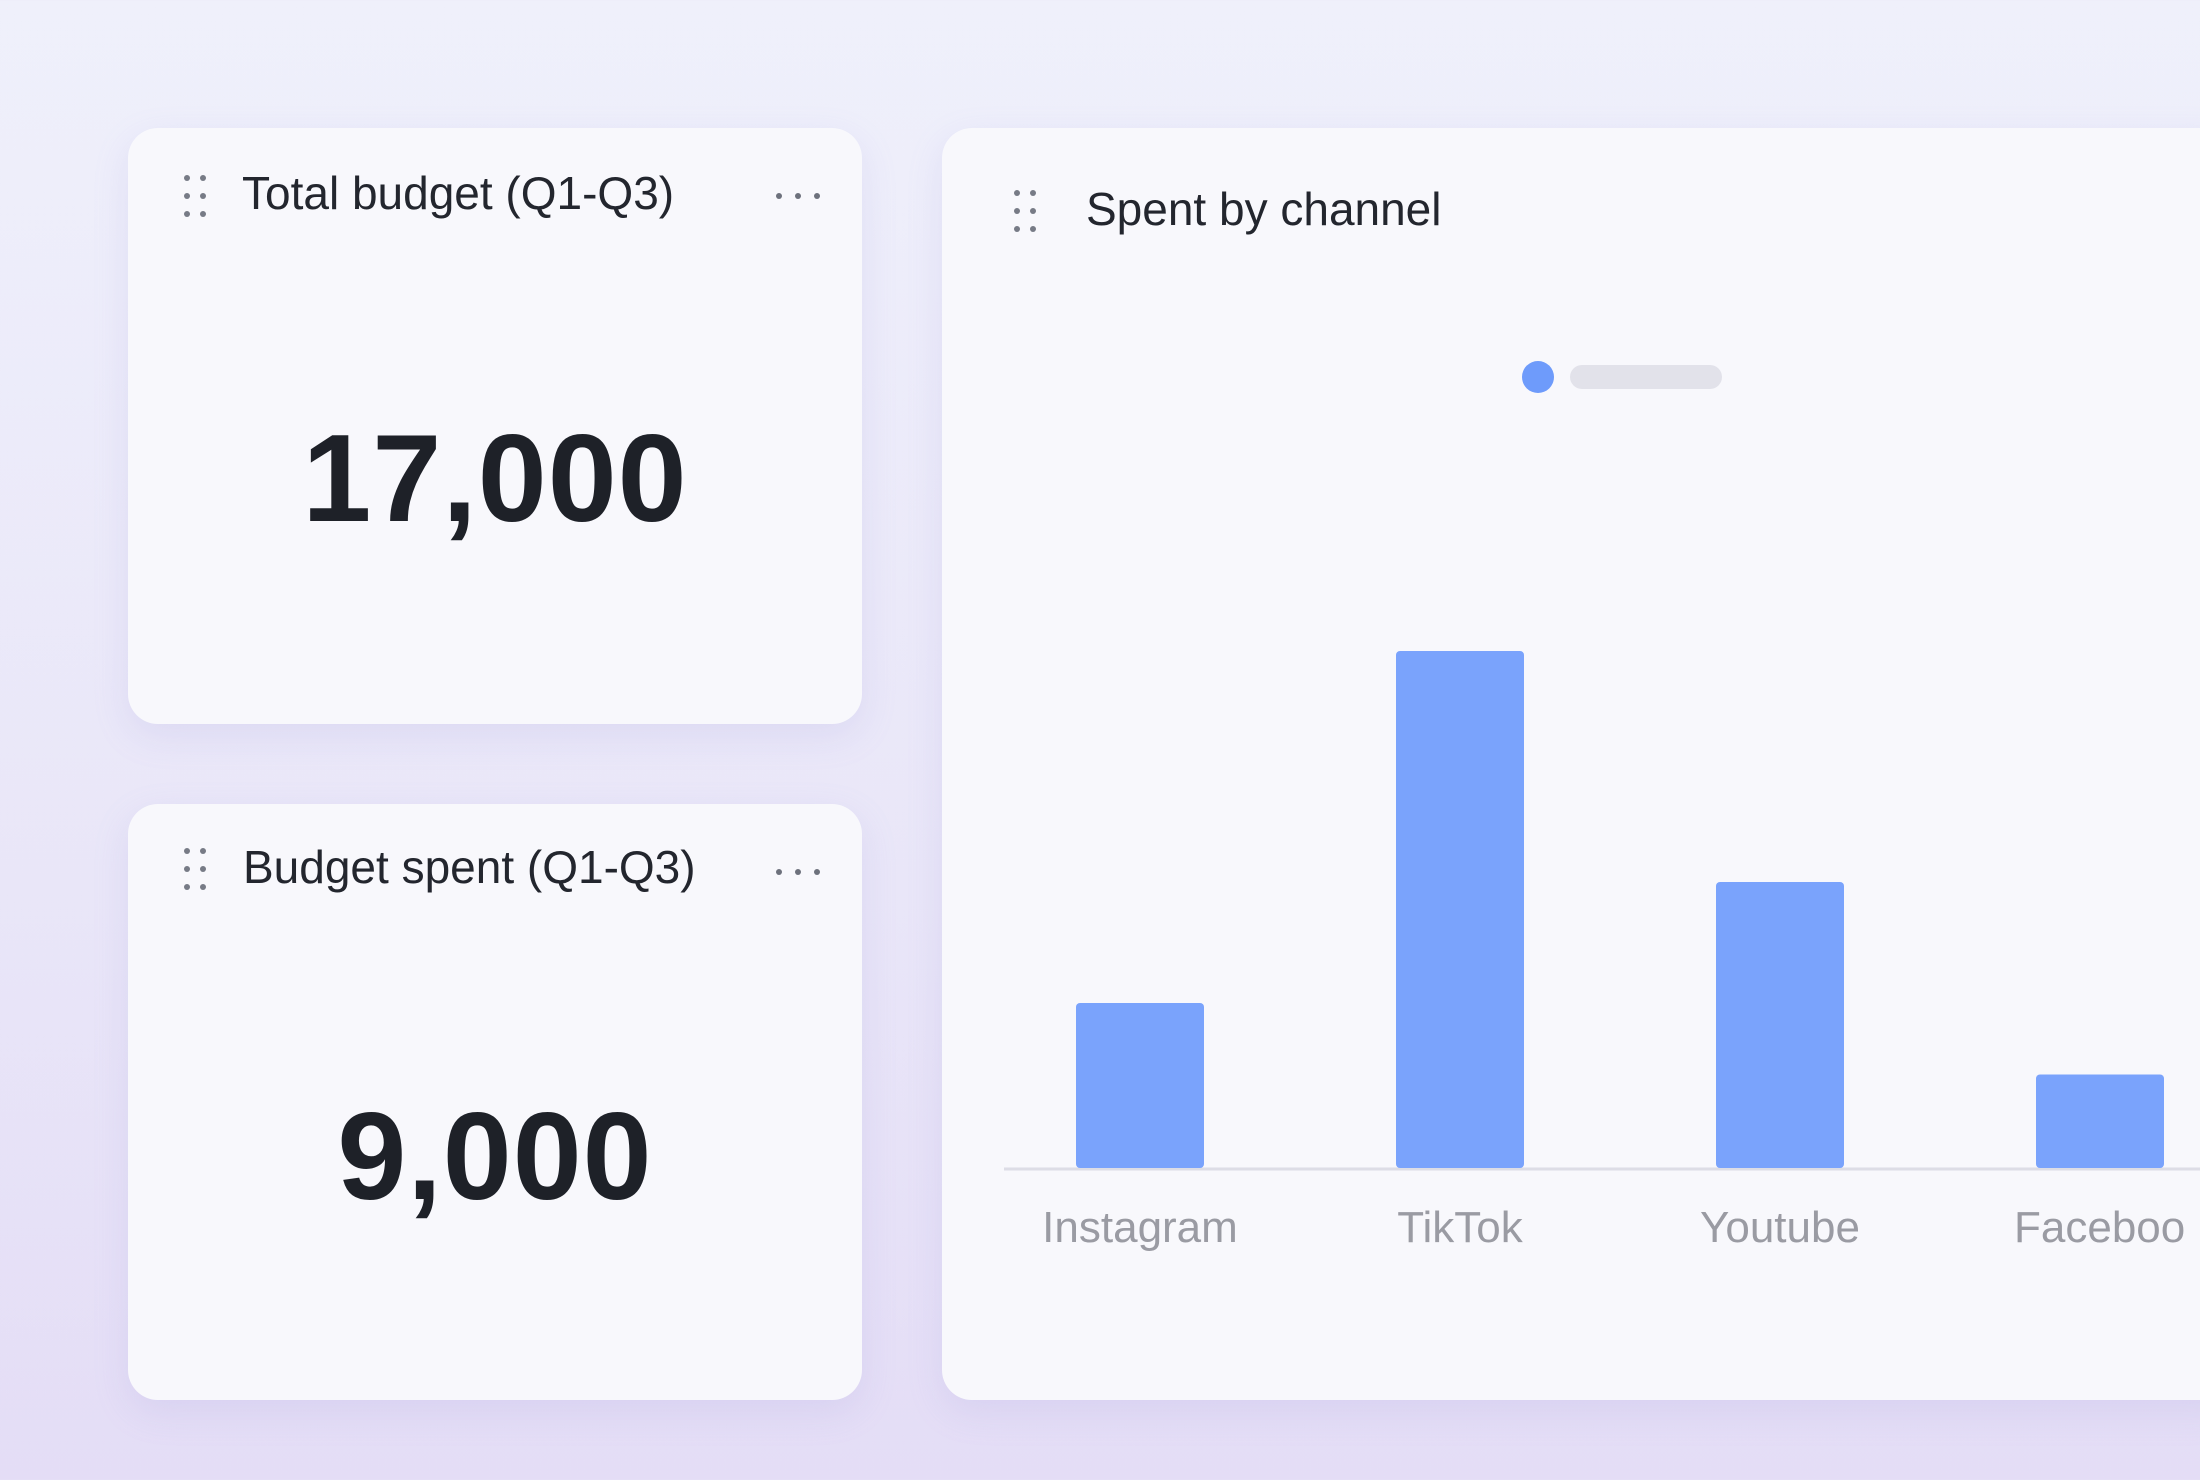 This screenshot has width=2200, height=1480. I want to click on budget-spent-card: Budget spent (Q1-Q3) 9,000, so click(495, 1102).